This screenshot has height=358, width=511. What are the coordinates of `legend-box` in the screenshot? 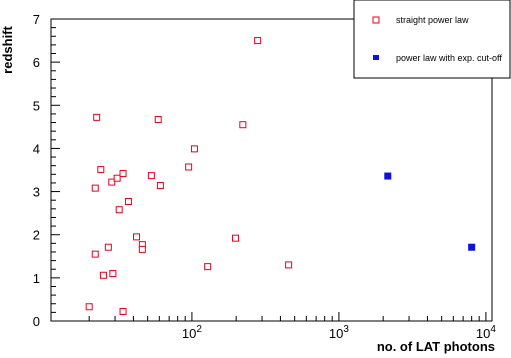 It's located at (432, 39).